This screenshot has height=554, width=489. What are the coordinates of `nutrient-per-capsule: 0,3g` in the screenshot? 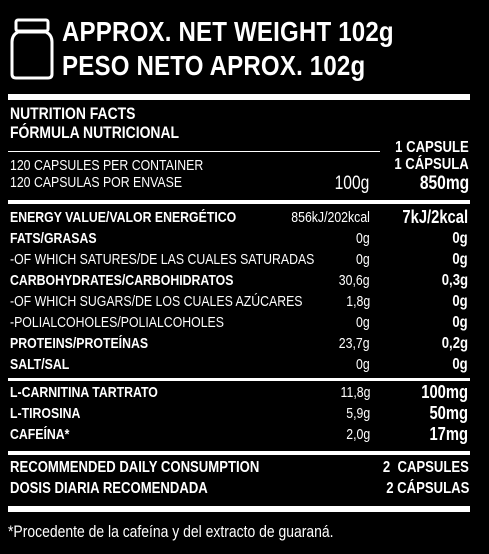 It's located at (454, 280).